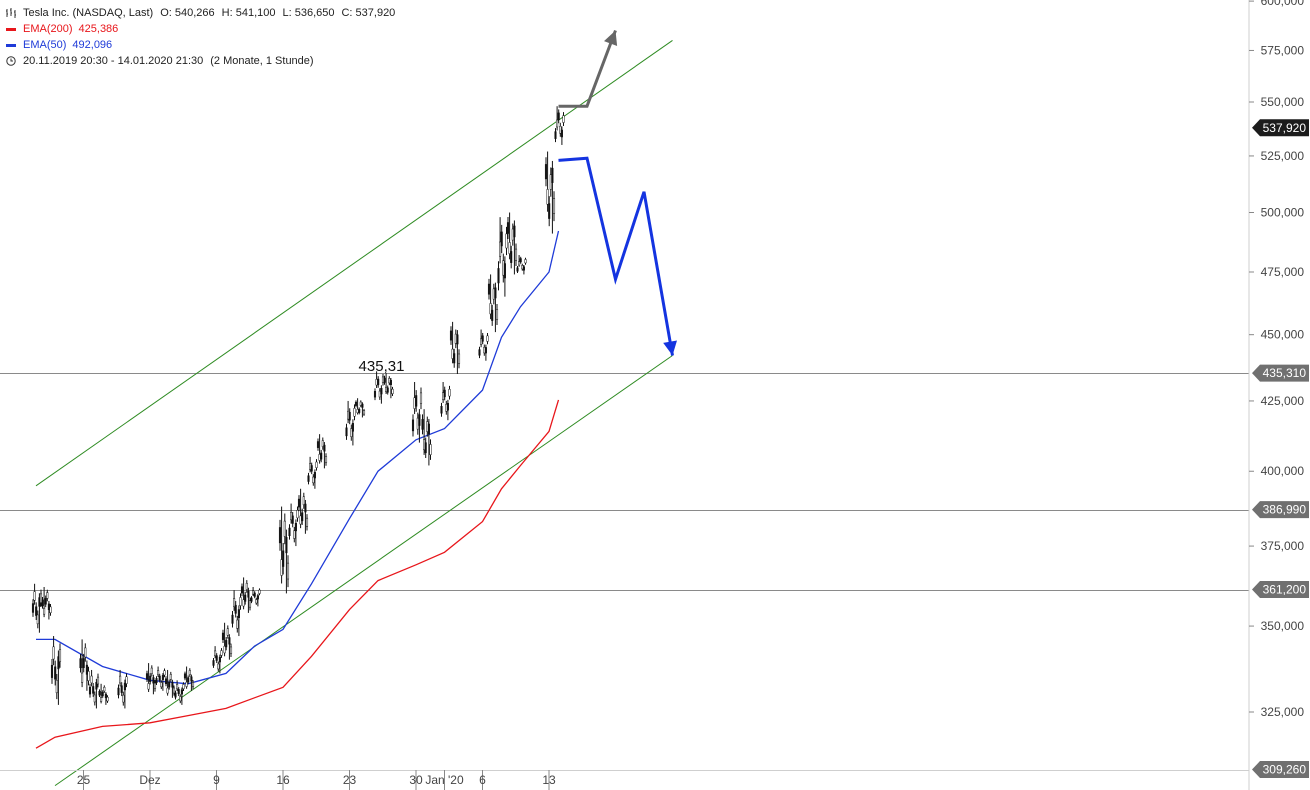 This screenshot has width=1310, height=790. Describe the element at coordinates (616, 256) in the screenshot. I see `scenario-down-path` at that location.